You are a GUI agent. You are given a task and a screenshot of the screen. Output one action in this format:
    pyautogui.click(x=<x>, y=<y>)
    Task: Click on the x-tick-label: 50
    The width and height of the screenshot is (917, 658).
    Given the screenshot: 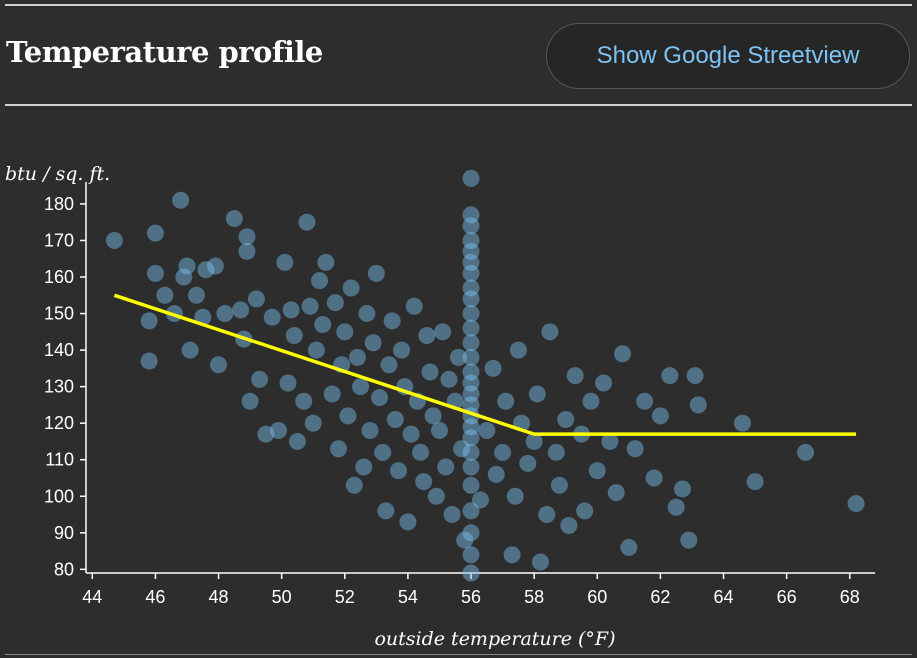 What is the action you would take?
    pyautogui.click(x=282, y=597)
    